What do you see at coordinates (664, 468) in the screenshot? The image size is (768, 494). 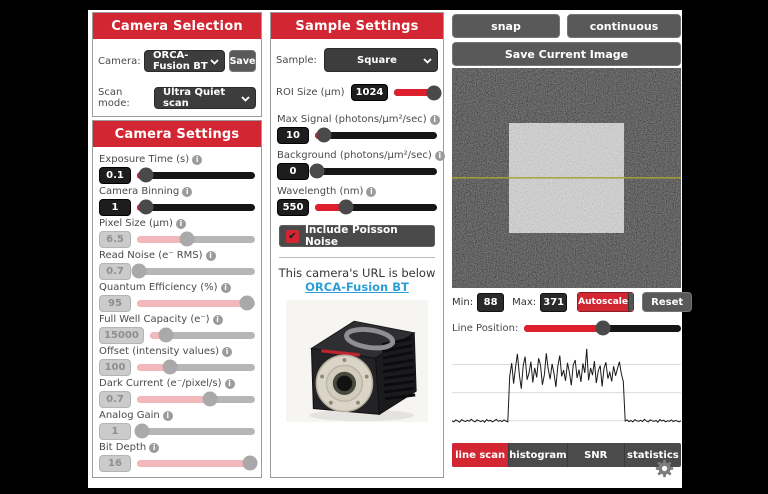 I see `gear-icon` at bounding box center [664, 468].